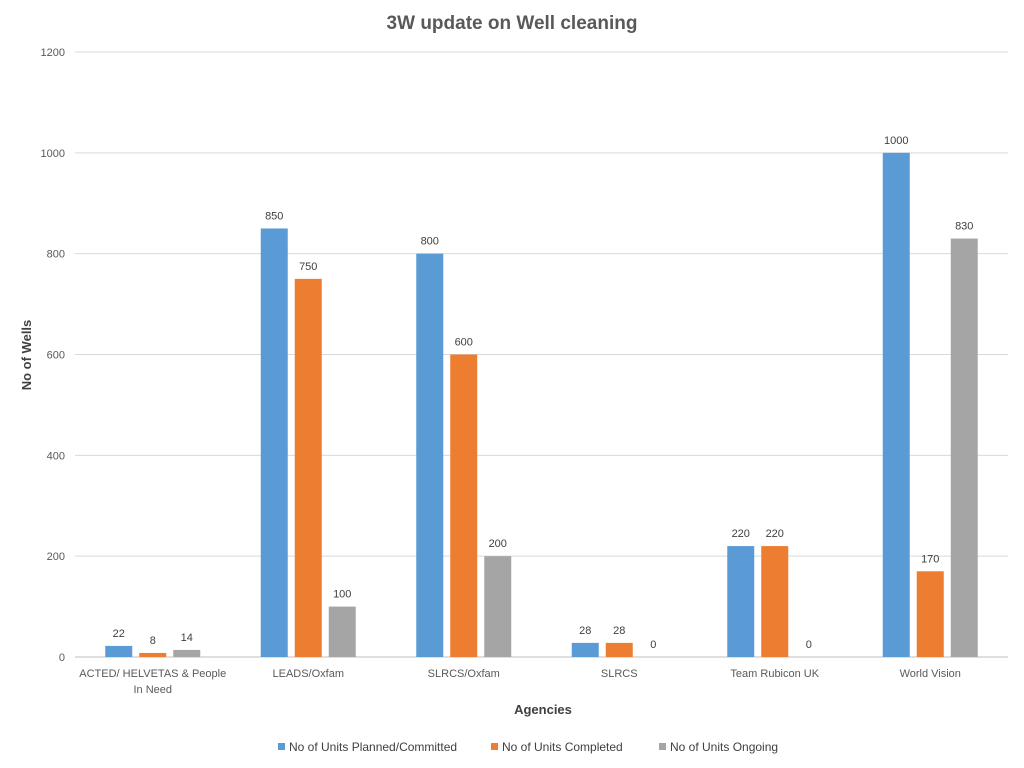 The image size is (1024, 768). I want to click on data-label: 750, so click(308, 267).